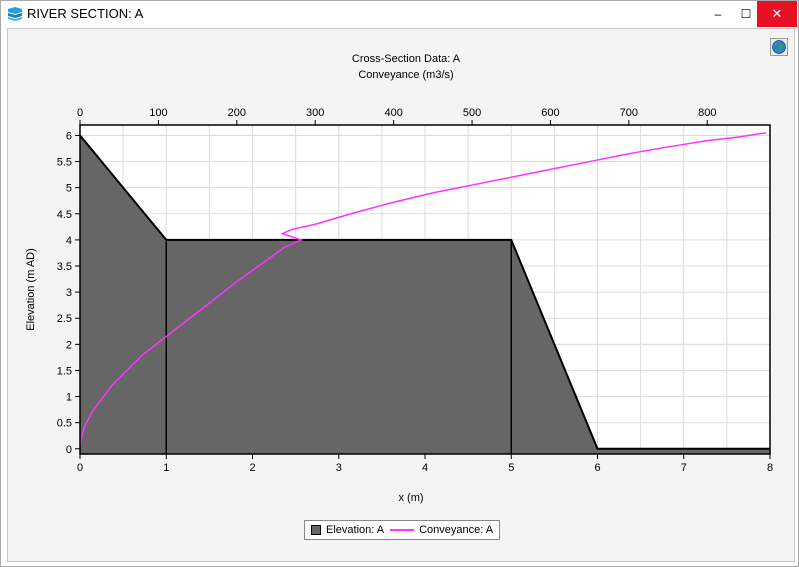 Image resolution: width=799 pixels, height=567 pixels. Describe the element at coordinates (405, 75) in the screenshot. I see `x2-axis-label: Conveyance (m3/s)` at that location.